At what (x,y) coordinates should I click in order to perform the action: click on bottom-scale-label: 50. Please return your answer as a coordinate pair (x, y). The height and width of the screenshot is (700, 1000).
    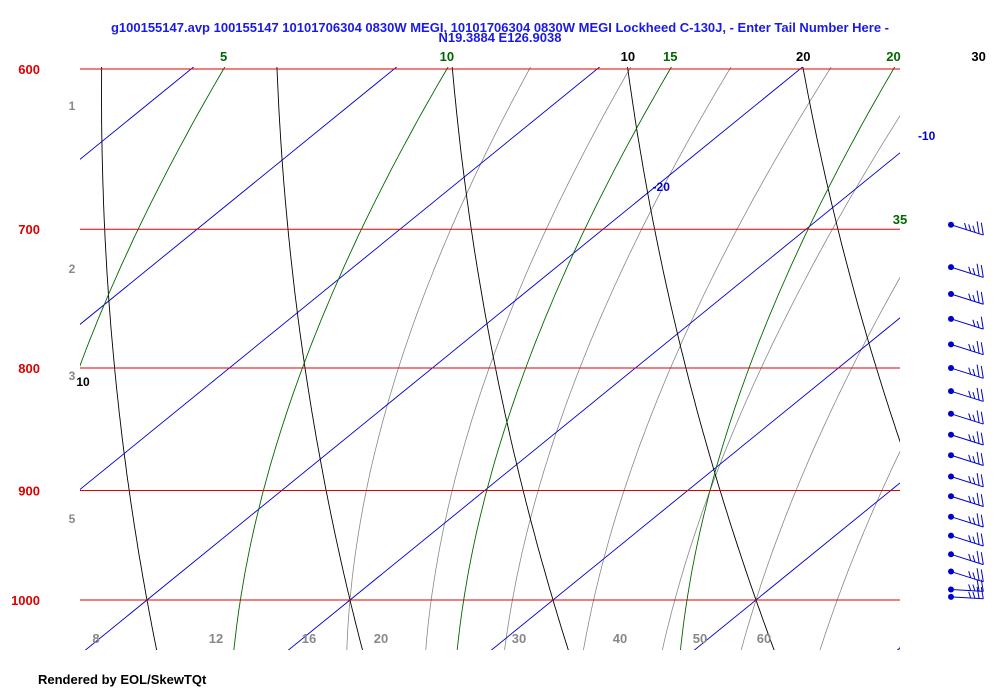
    Looking at the image, I should click on (700, 638).